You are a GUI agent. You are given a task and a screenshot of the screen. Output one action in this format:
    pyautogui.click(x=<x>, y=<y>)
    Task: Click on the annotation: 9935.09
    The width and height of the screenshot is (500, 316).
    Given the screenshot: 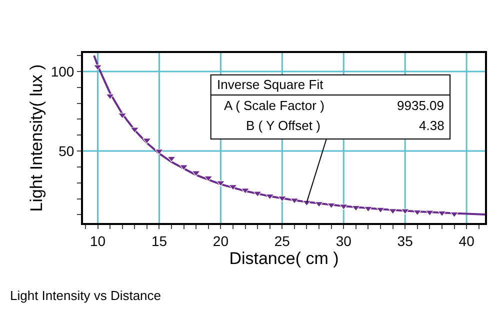 What is the action you would take?
    pyautogui.click(x=420, y=105)
    